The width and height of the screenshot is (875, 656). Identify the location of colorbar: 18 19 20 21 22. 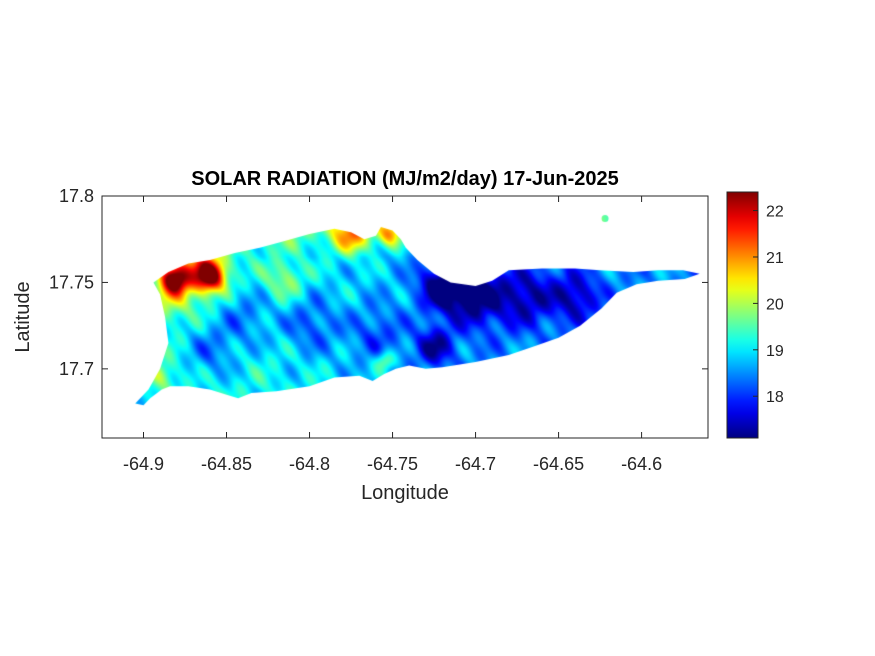
(755, 315).